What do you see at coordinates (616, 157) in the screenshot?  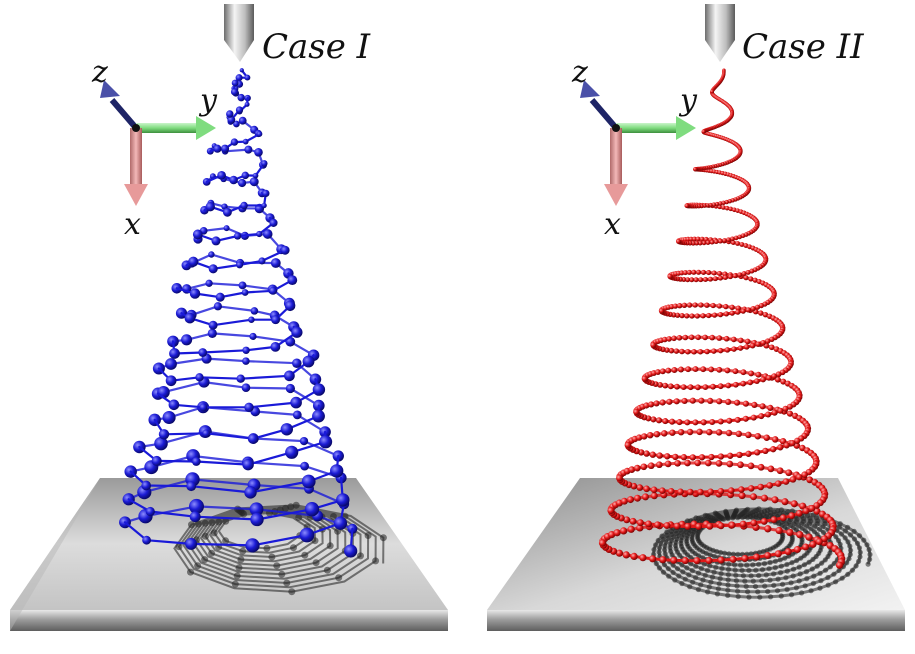 I see `x-arrow` at bounding box center [616, 157].